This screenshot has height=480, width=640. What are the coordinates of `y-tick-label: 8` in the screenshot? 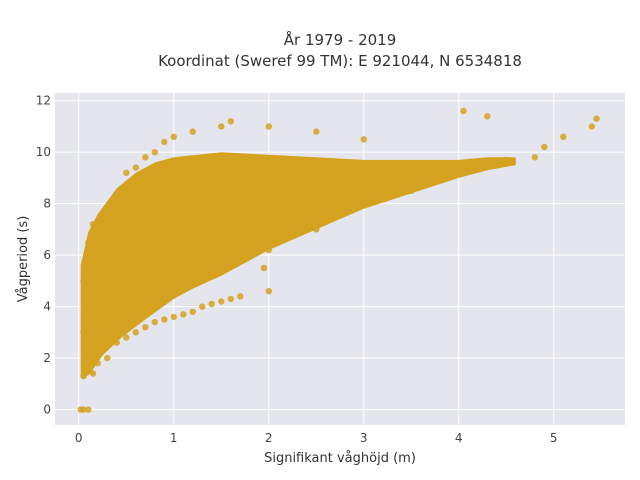 It's located at (47, 204).